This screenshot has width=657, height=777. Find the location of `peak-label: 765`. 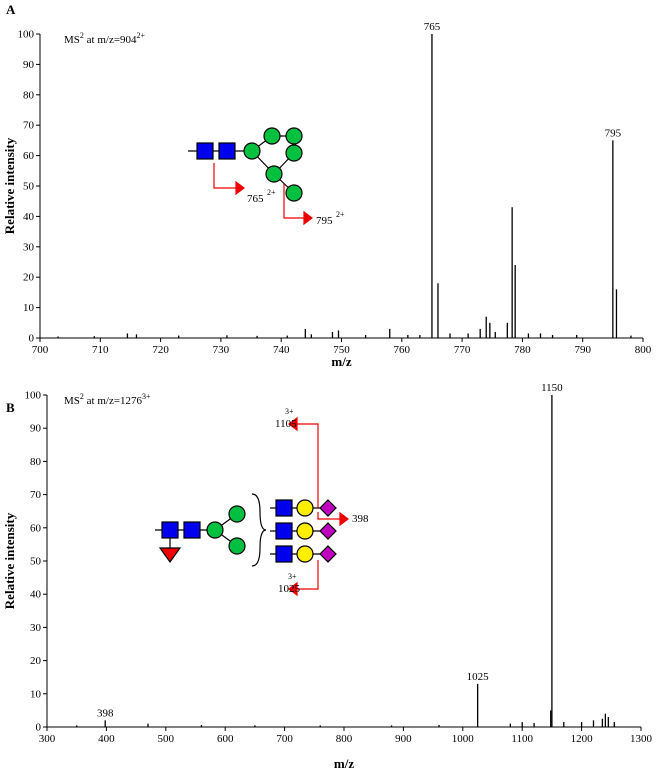

peak-label: 765 is located at coordinates (432, 27).